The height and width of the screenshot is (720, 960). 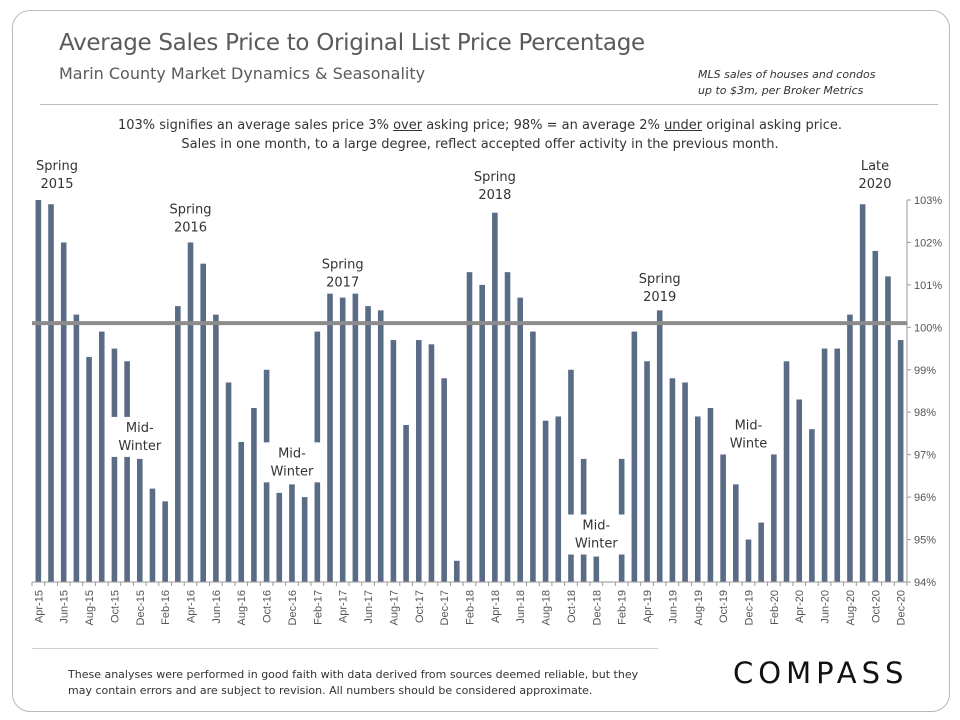 I want to click on note-under: under, so click(x=683, y=125).